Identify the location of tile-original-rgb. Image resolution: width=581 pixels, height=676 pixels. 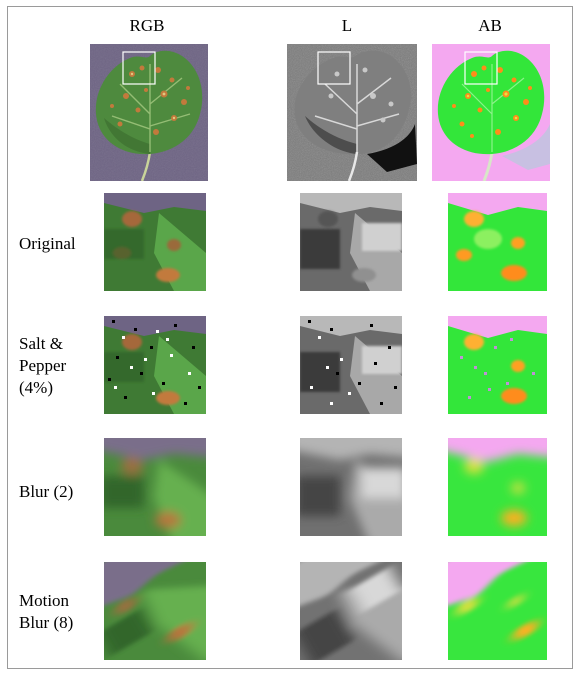
(155, 242).